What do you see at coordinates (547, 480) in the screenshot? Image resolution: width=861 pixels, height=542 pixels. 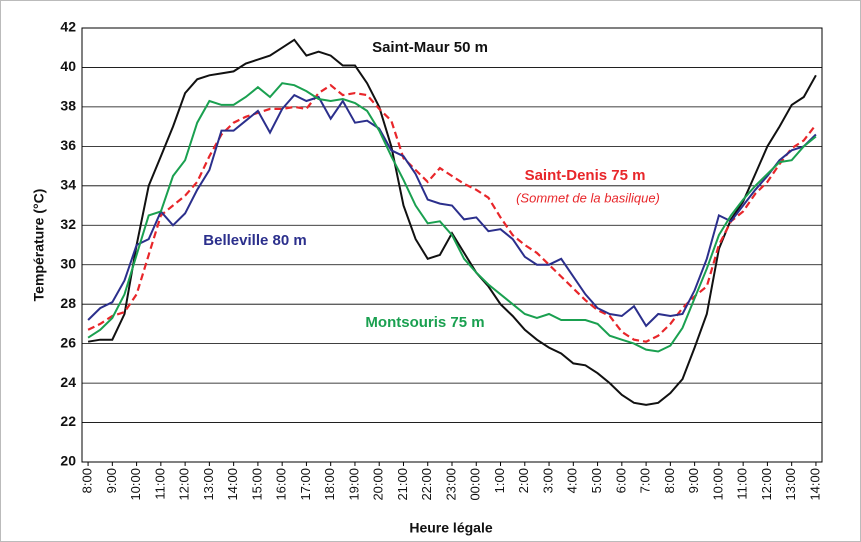 I see `x-tick-label: 3:00` at bounding box center [547, 480].